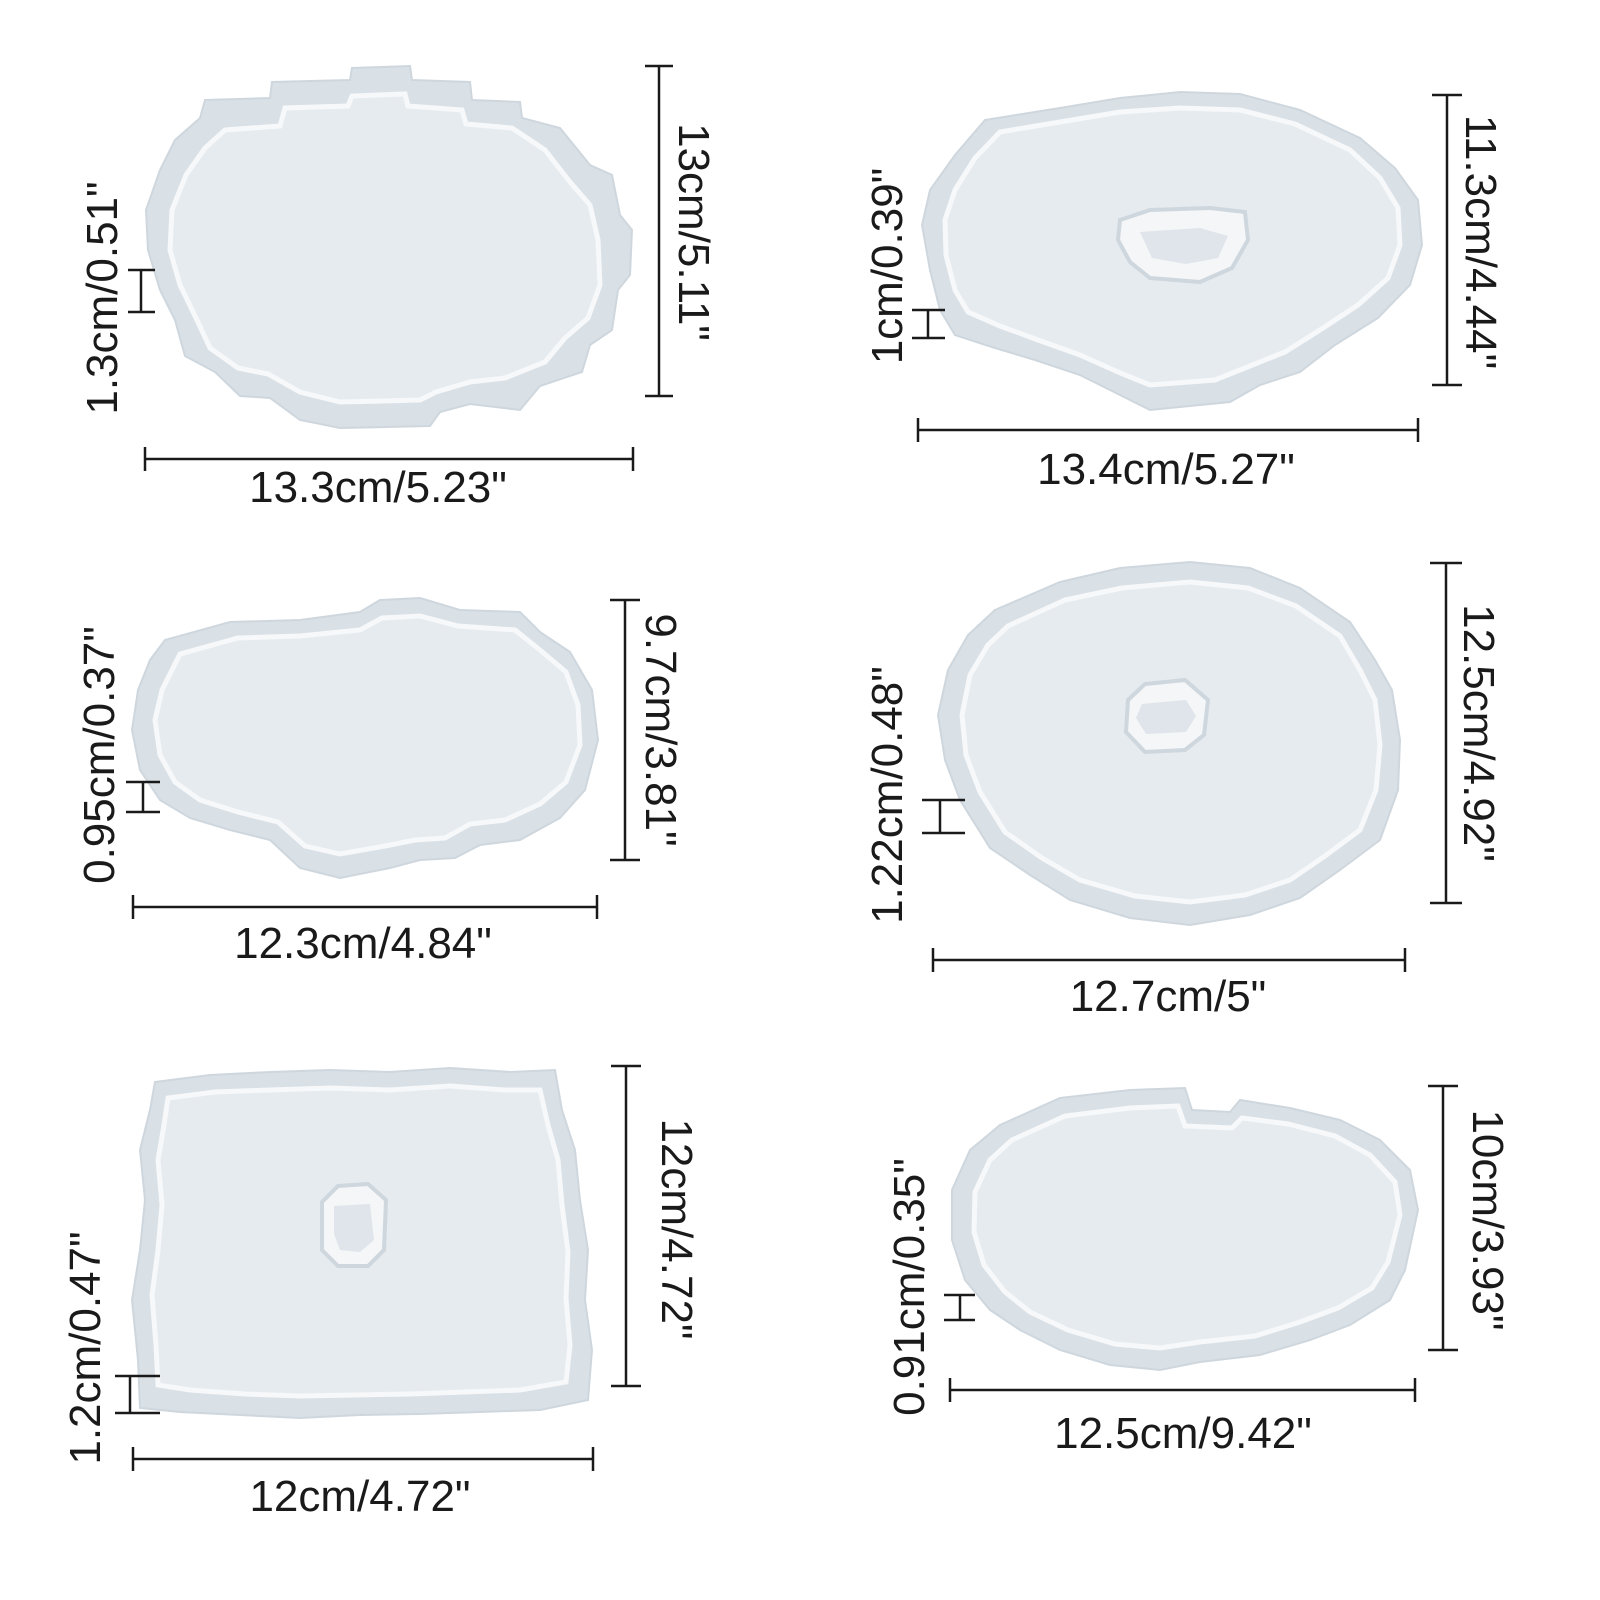  What do you see at coordinates (1168, 996) in the screenshot?
I see `mold-4-width-label: 12.7cm/5"` at bounding box center [1168, 996].